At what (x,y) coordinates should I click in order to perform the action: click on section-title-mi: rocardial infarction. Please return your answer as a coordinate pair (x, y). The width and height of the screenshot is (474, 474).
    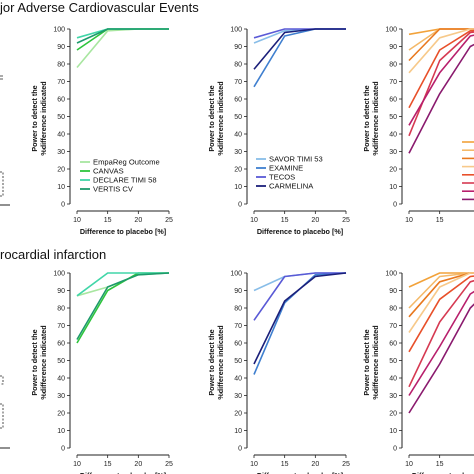
    Looking at the image, I should click on (53, 254).